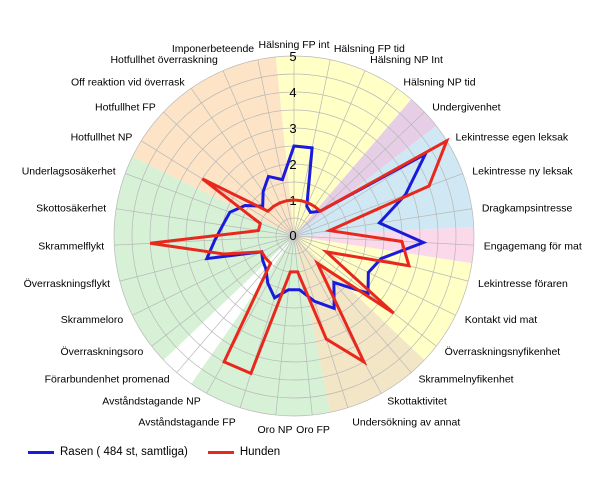  Describe the element at coordinates (124, 452) in the screenshot. I see `legend-label-rasen: Rasen ( 484 st, samtliga)` at that location.